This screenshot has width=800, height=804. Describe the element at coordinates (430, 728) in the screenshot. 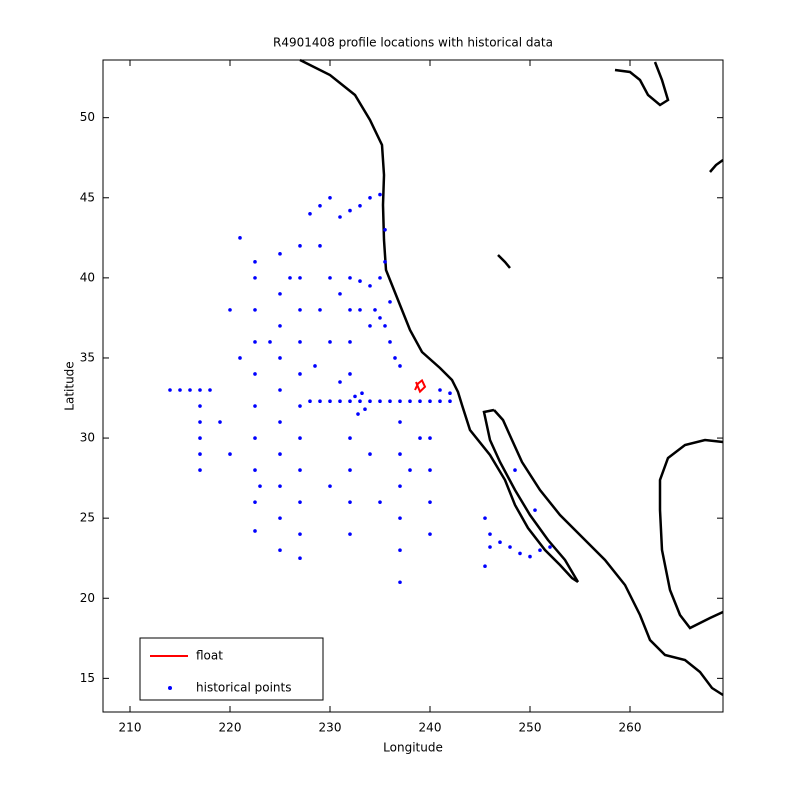

I see `x-tick-label: 240` at that location.